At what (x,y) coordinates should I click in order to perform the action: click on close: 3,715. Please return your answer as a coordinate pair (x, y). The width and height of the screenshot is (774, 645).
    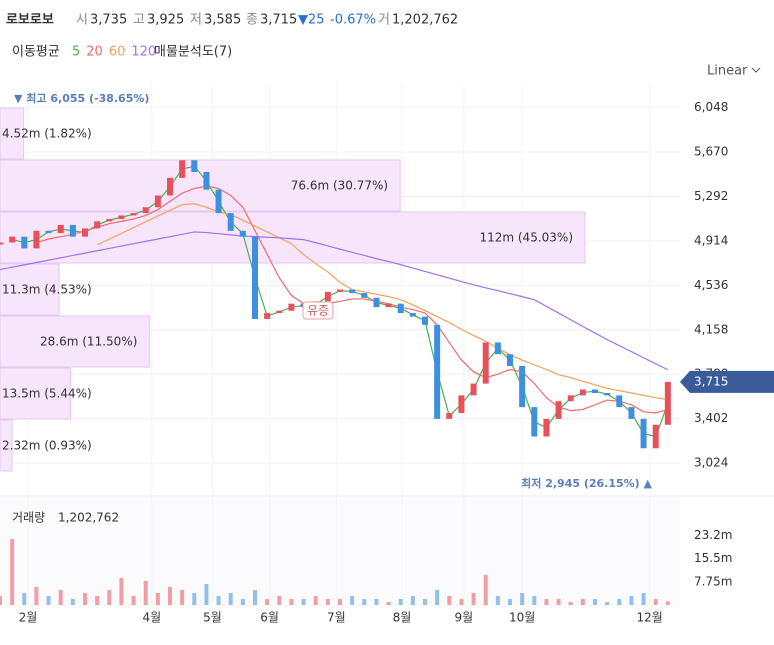
    Looking at the image, I should click on (278, 20).